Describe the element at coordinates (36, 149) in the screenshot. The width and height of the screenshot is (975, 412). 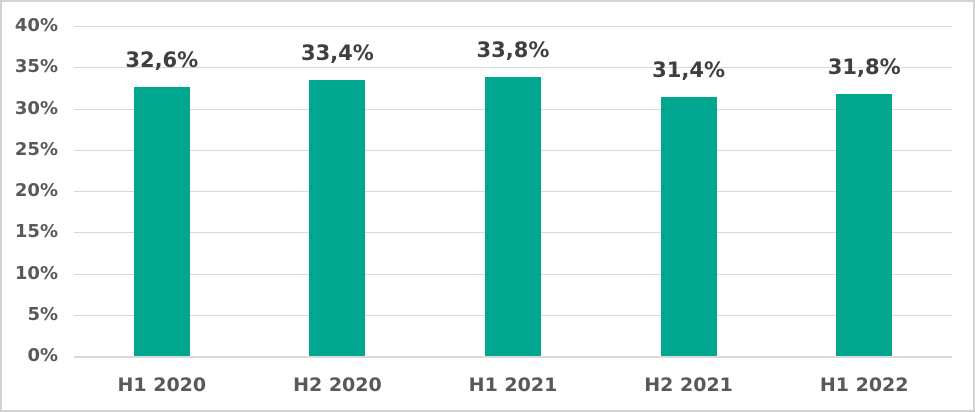
I see `y-axis-tick-label: 25%` at that location.